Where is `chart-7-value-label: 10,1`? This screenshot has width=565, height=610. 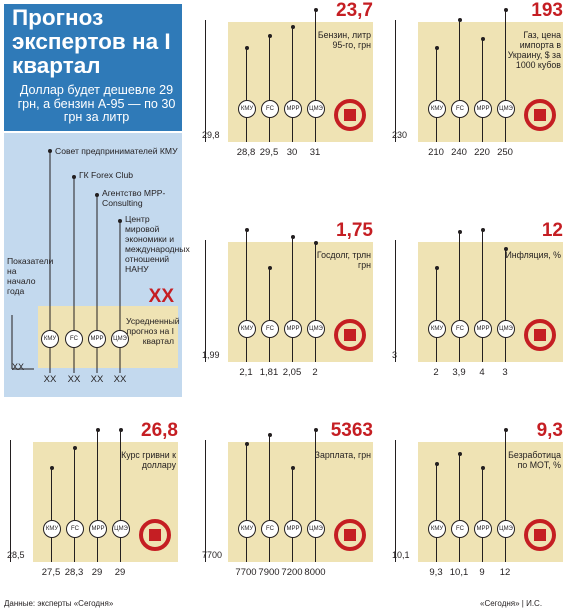
chart-7-value-label: 10,1 is located at coordinates (459, 572).